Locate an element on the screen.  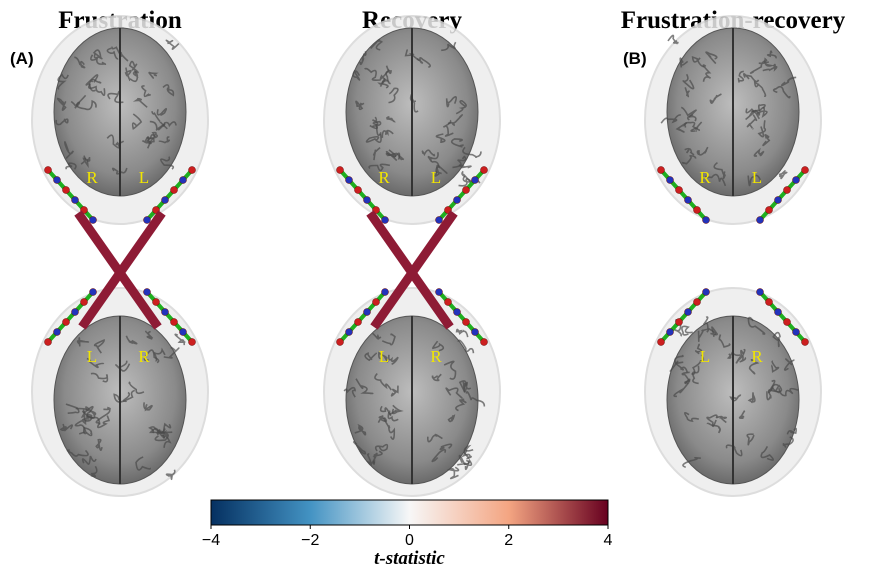
tick-label: 2 is located at coordinates (508, 540).